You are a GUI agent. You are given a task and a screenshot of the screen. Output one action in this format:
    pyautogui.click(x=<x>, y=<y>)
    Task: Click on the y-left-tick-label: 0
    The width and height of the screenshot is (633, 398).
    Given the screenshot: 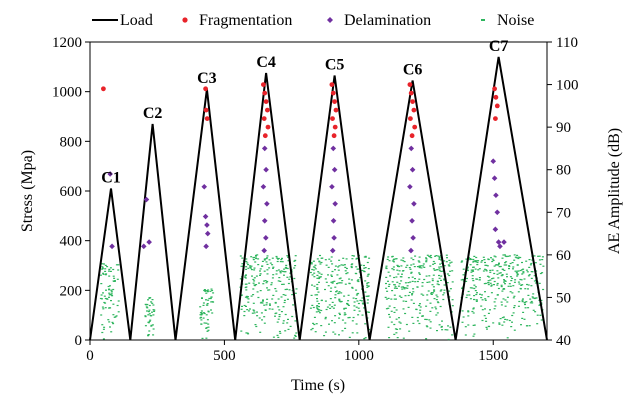 What is the action you would take?
    pyautogui.click(x=79, y=341)
    